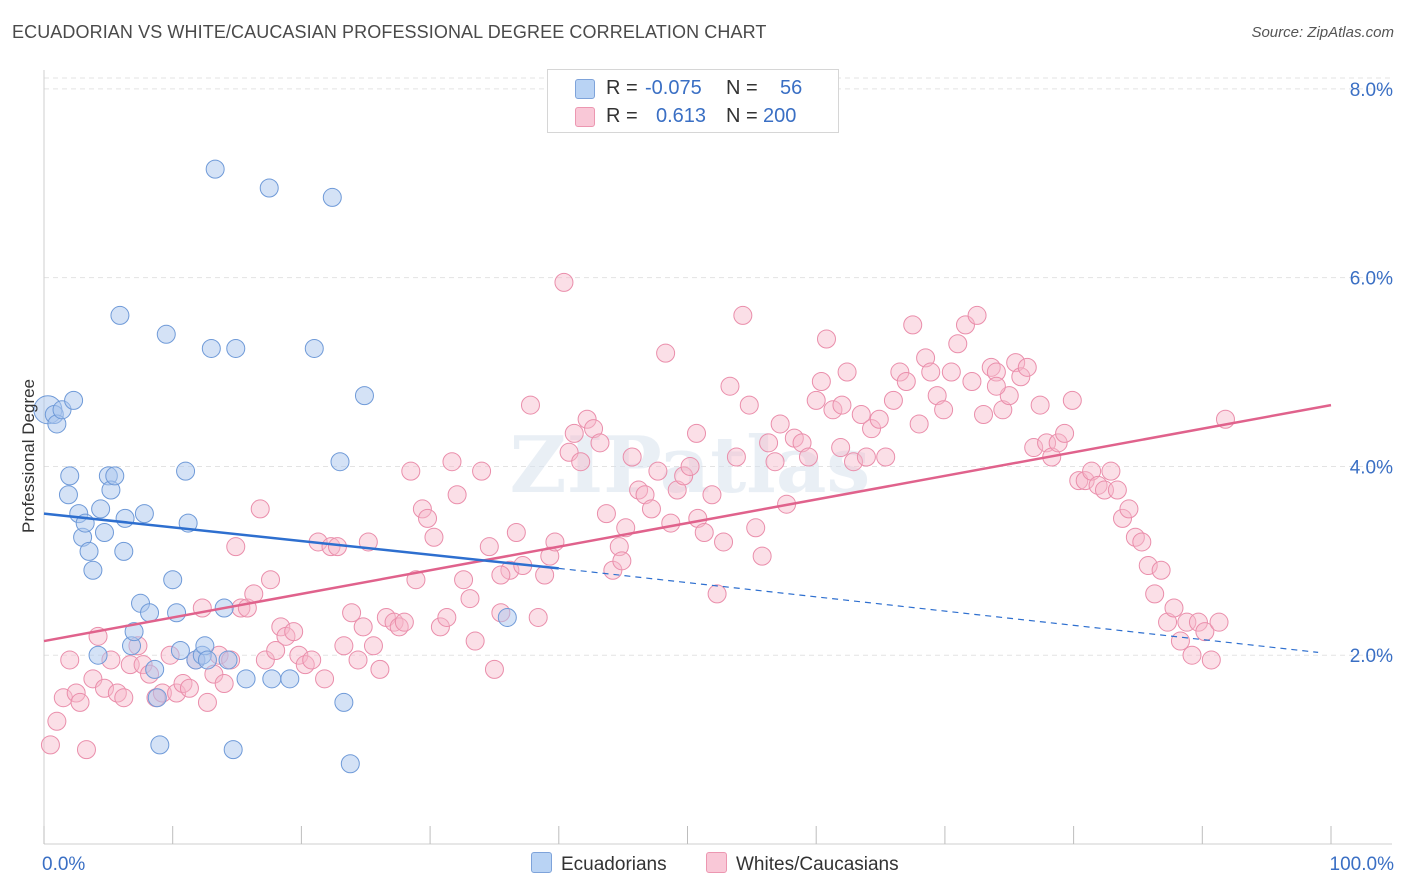 Image resolution: width=1406 pixels, height=892 pixels. Describe the element at coordinates (693, 101) in the screenshot. I see `correlation-legend: R = -0.075 N = 56 R = 0.613 N = 200` at that location.